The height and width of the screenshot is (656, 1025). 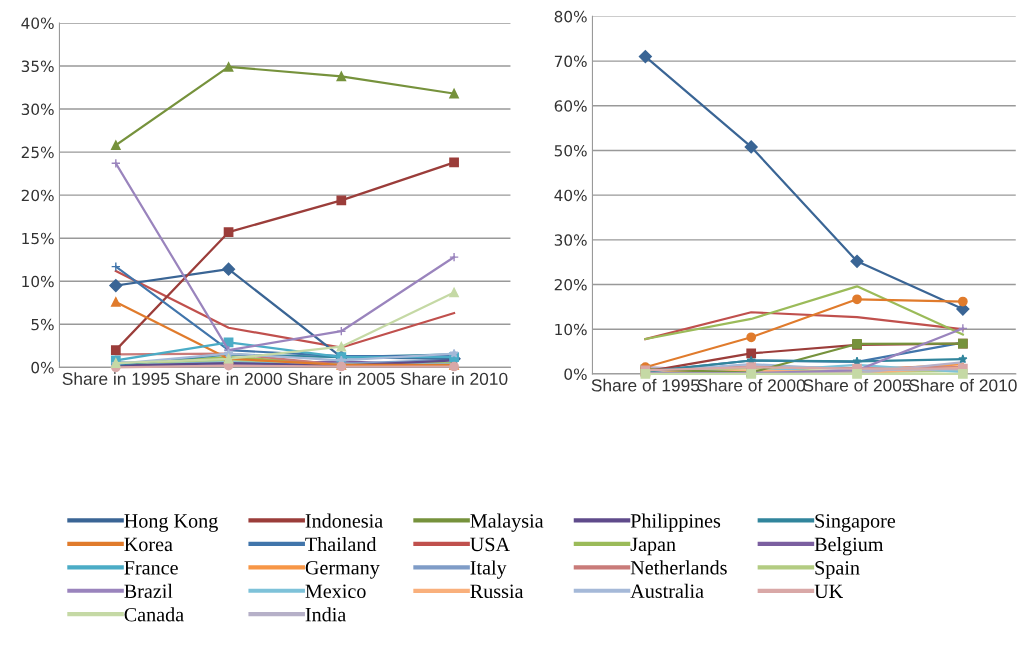 What do you see at coordinates (148, 544) in the screenshot?
I see `legend-label: Korea` at bounding box center [148, 544].